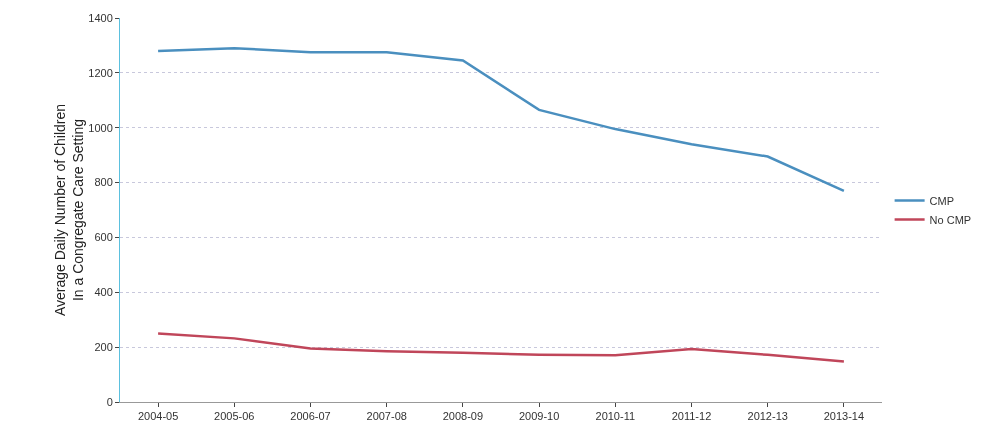 The height and width of the screenshot is (437, 1002). Describe the element at coordinates (100, 72) in the screenshot. I see `y-tick-label: 1200` at that location.